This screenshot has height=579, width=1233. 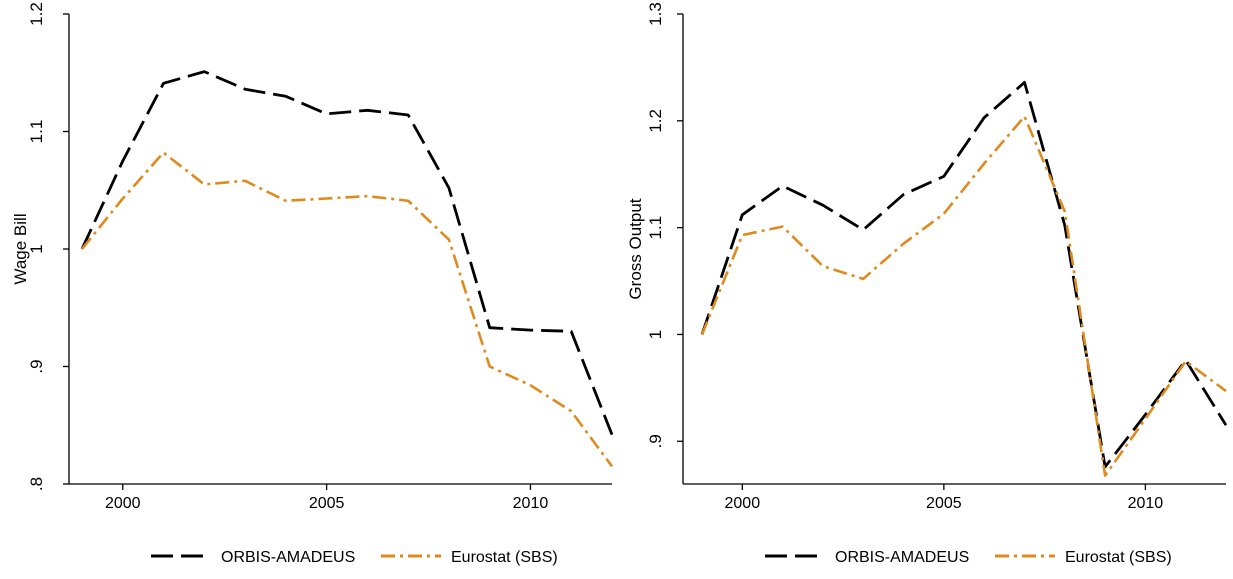 I want to click on y-tick-label: .8, so click(x=36, y=484).